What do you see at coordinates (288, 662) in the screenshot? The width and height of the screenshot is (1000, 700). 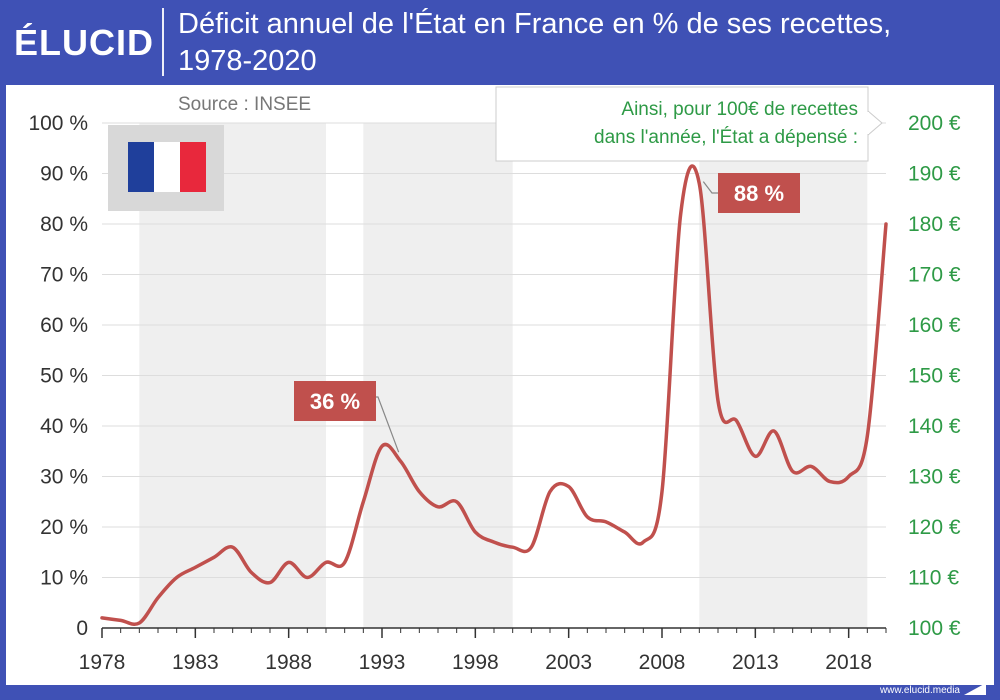 I see `x-tick-label: 1988` at bounding box center [288, 662].